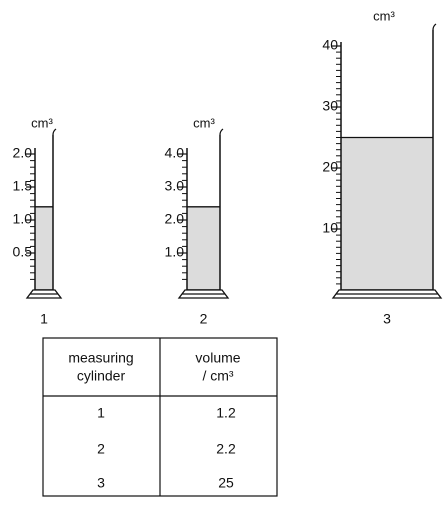 The image size is (444, 506). Describe the element at coordinates (330, 45) in the screenshot. I see `scale-label: 40` at that location.